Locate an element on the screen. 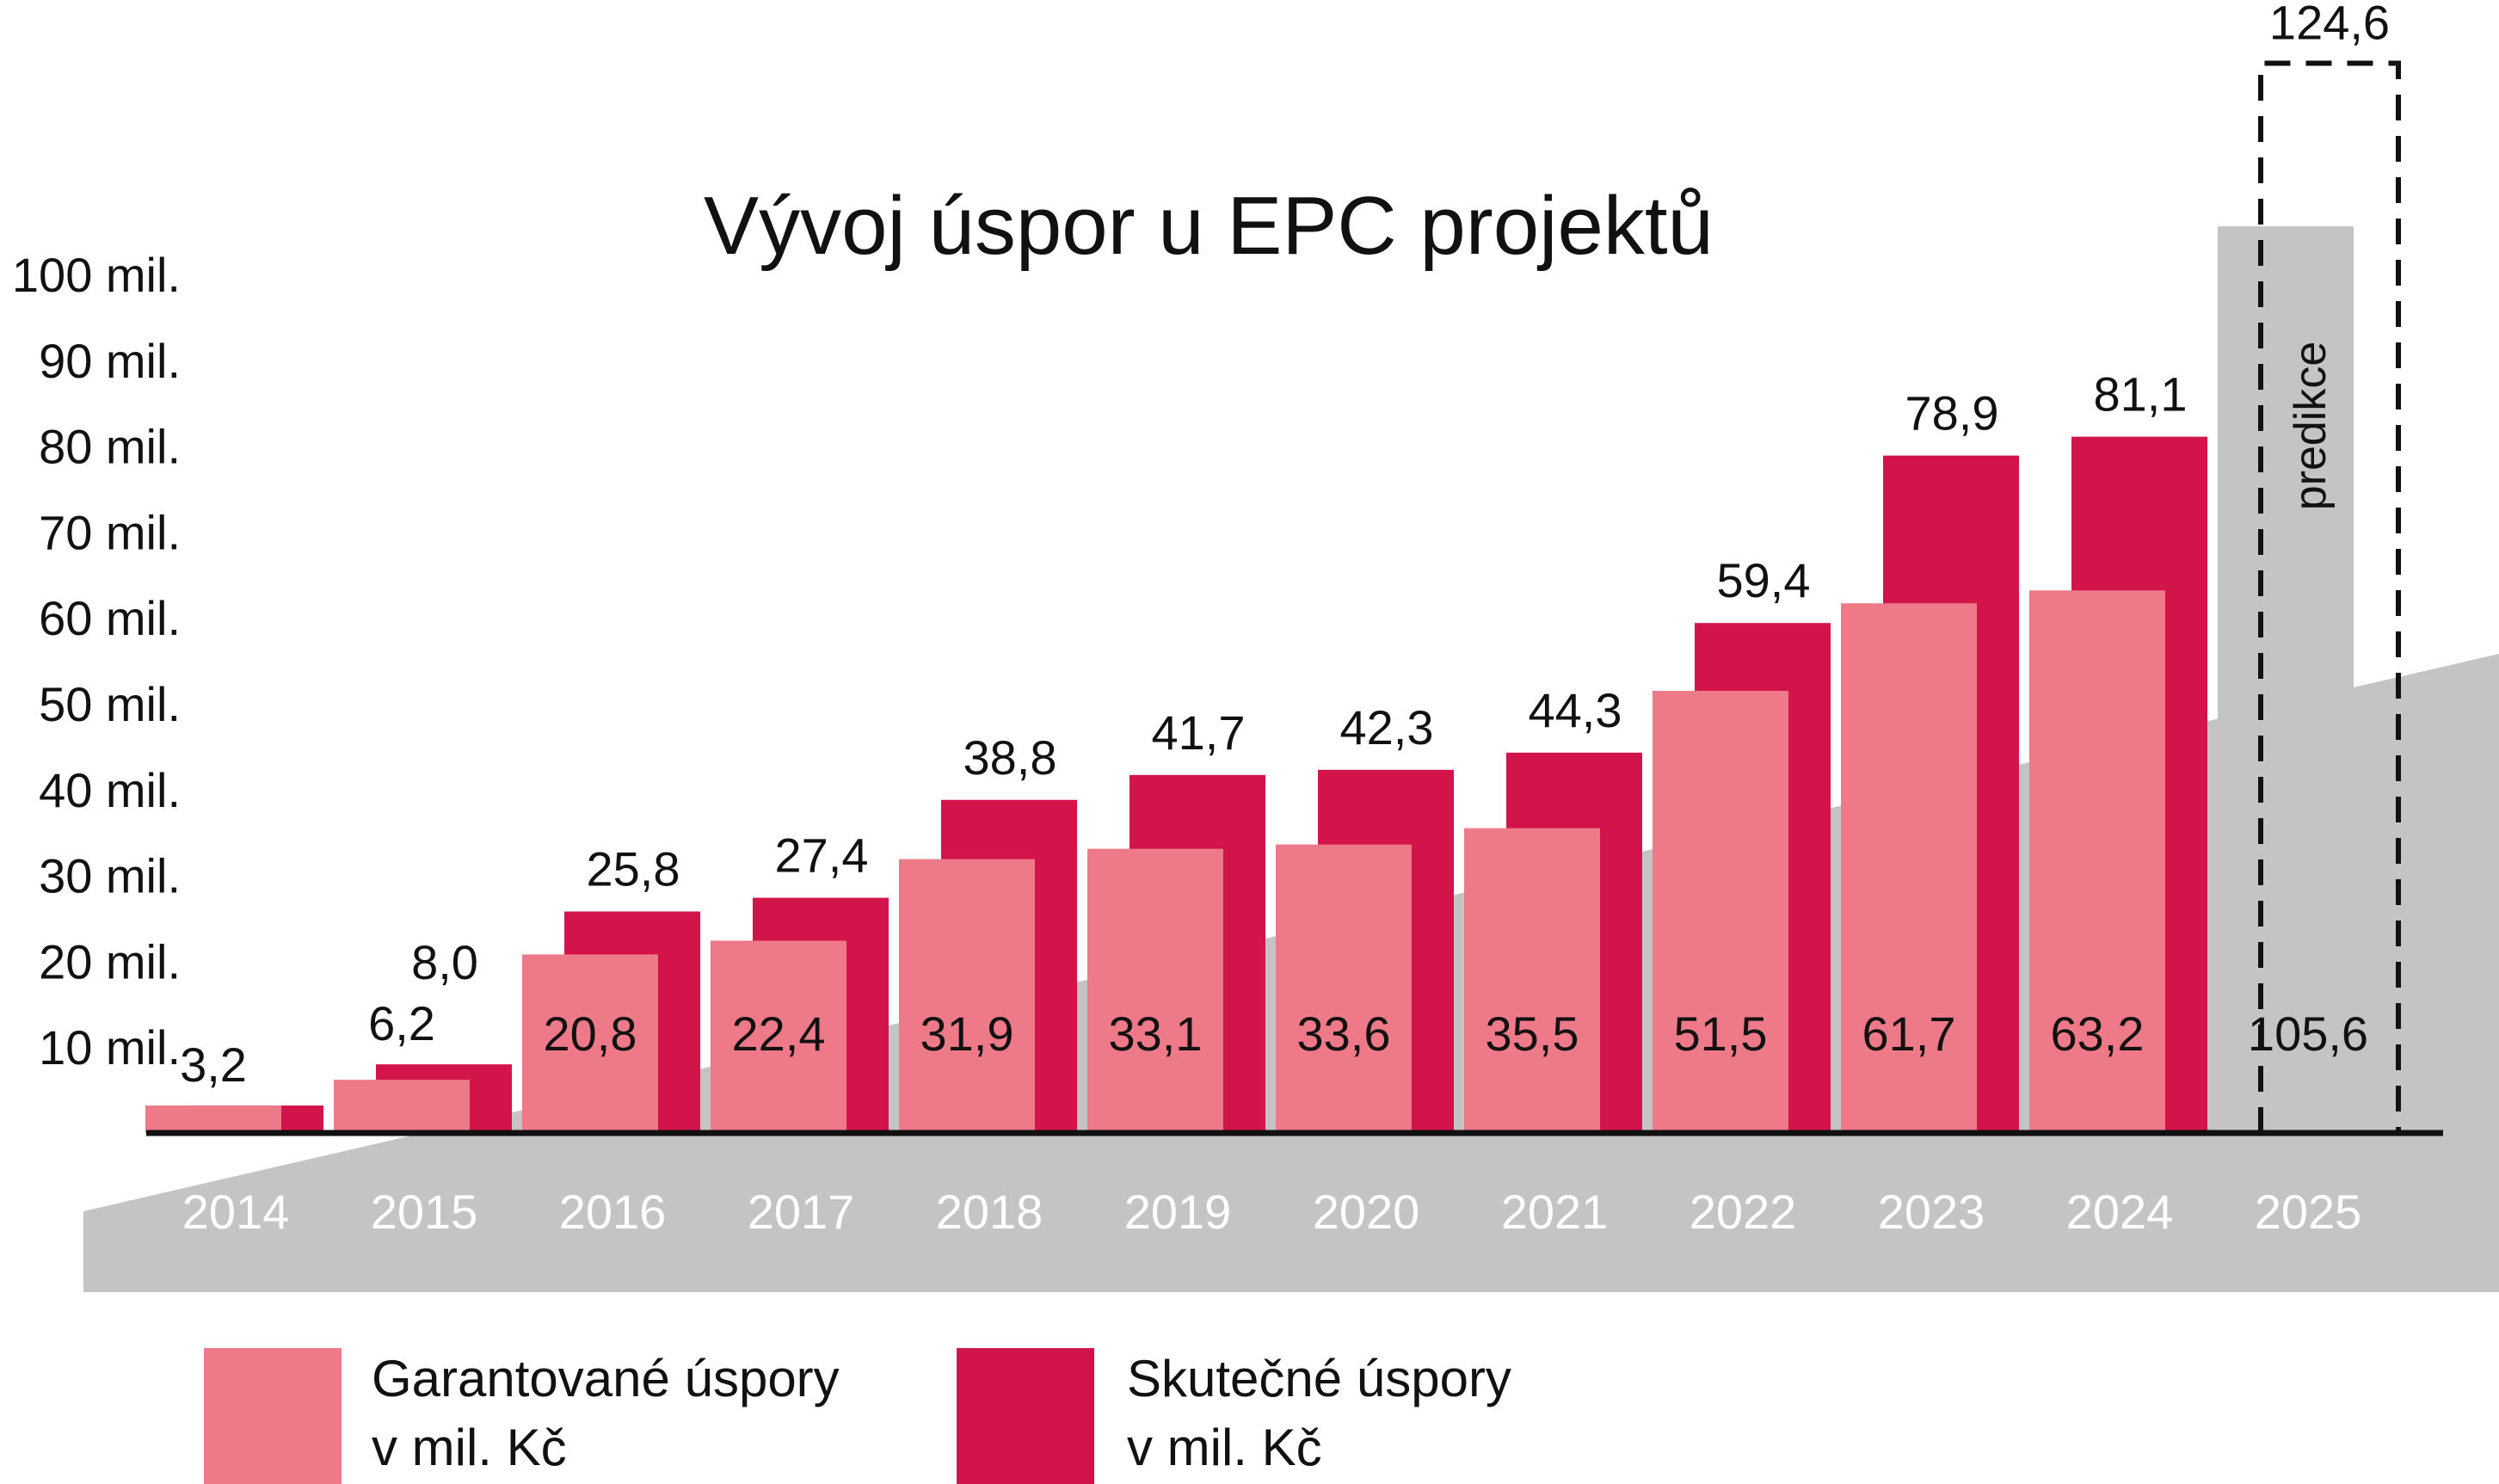 The image size is (2499, 1484). x-tick-2020: 2020 is located at coordinates (1366, 1212).